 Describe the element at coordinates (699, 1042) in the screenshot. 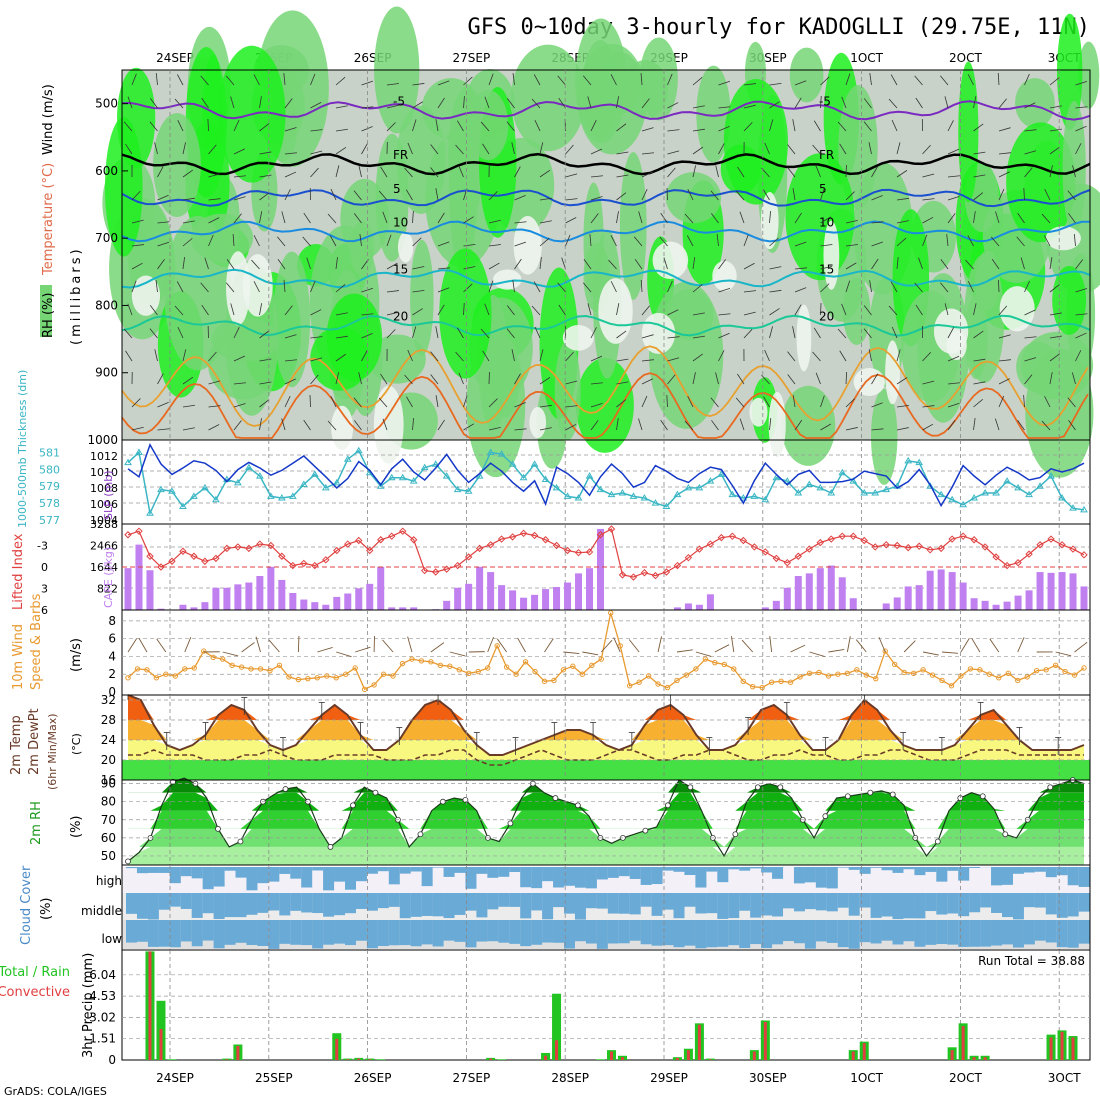

I see `precip-conv-bar` at that location.